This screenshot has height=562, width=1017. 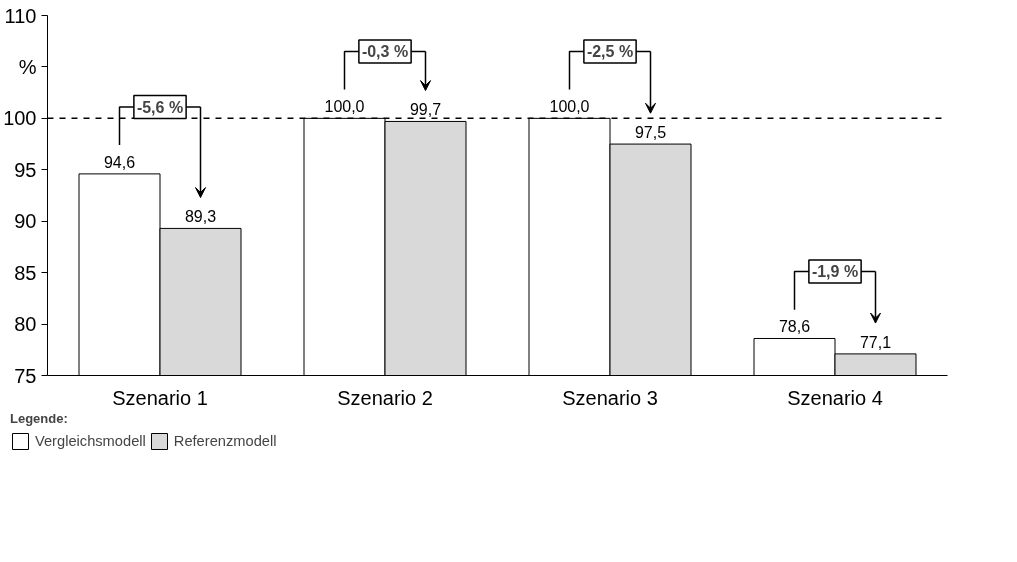 What do you see at coordinates (27, 66) in the screenshot?
I see `y-tick-label: %` at bounding box center [27, 66].